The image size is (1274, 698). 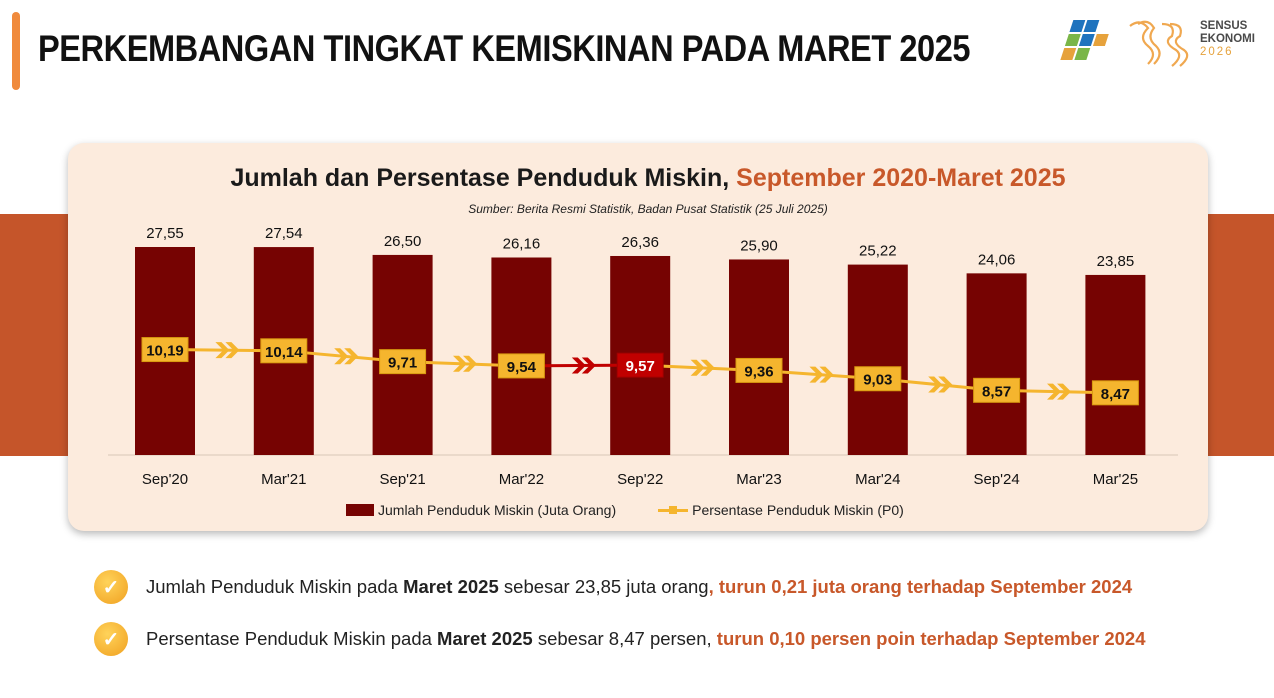 I want to click on line-value-label: 10,19, so click(x=165, y=351).